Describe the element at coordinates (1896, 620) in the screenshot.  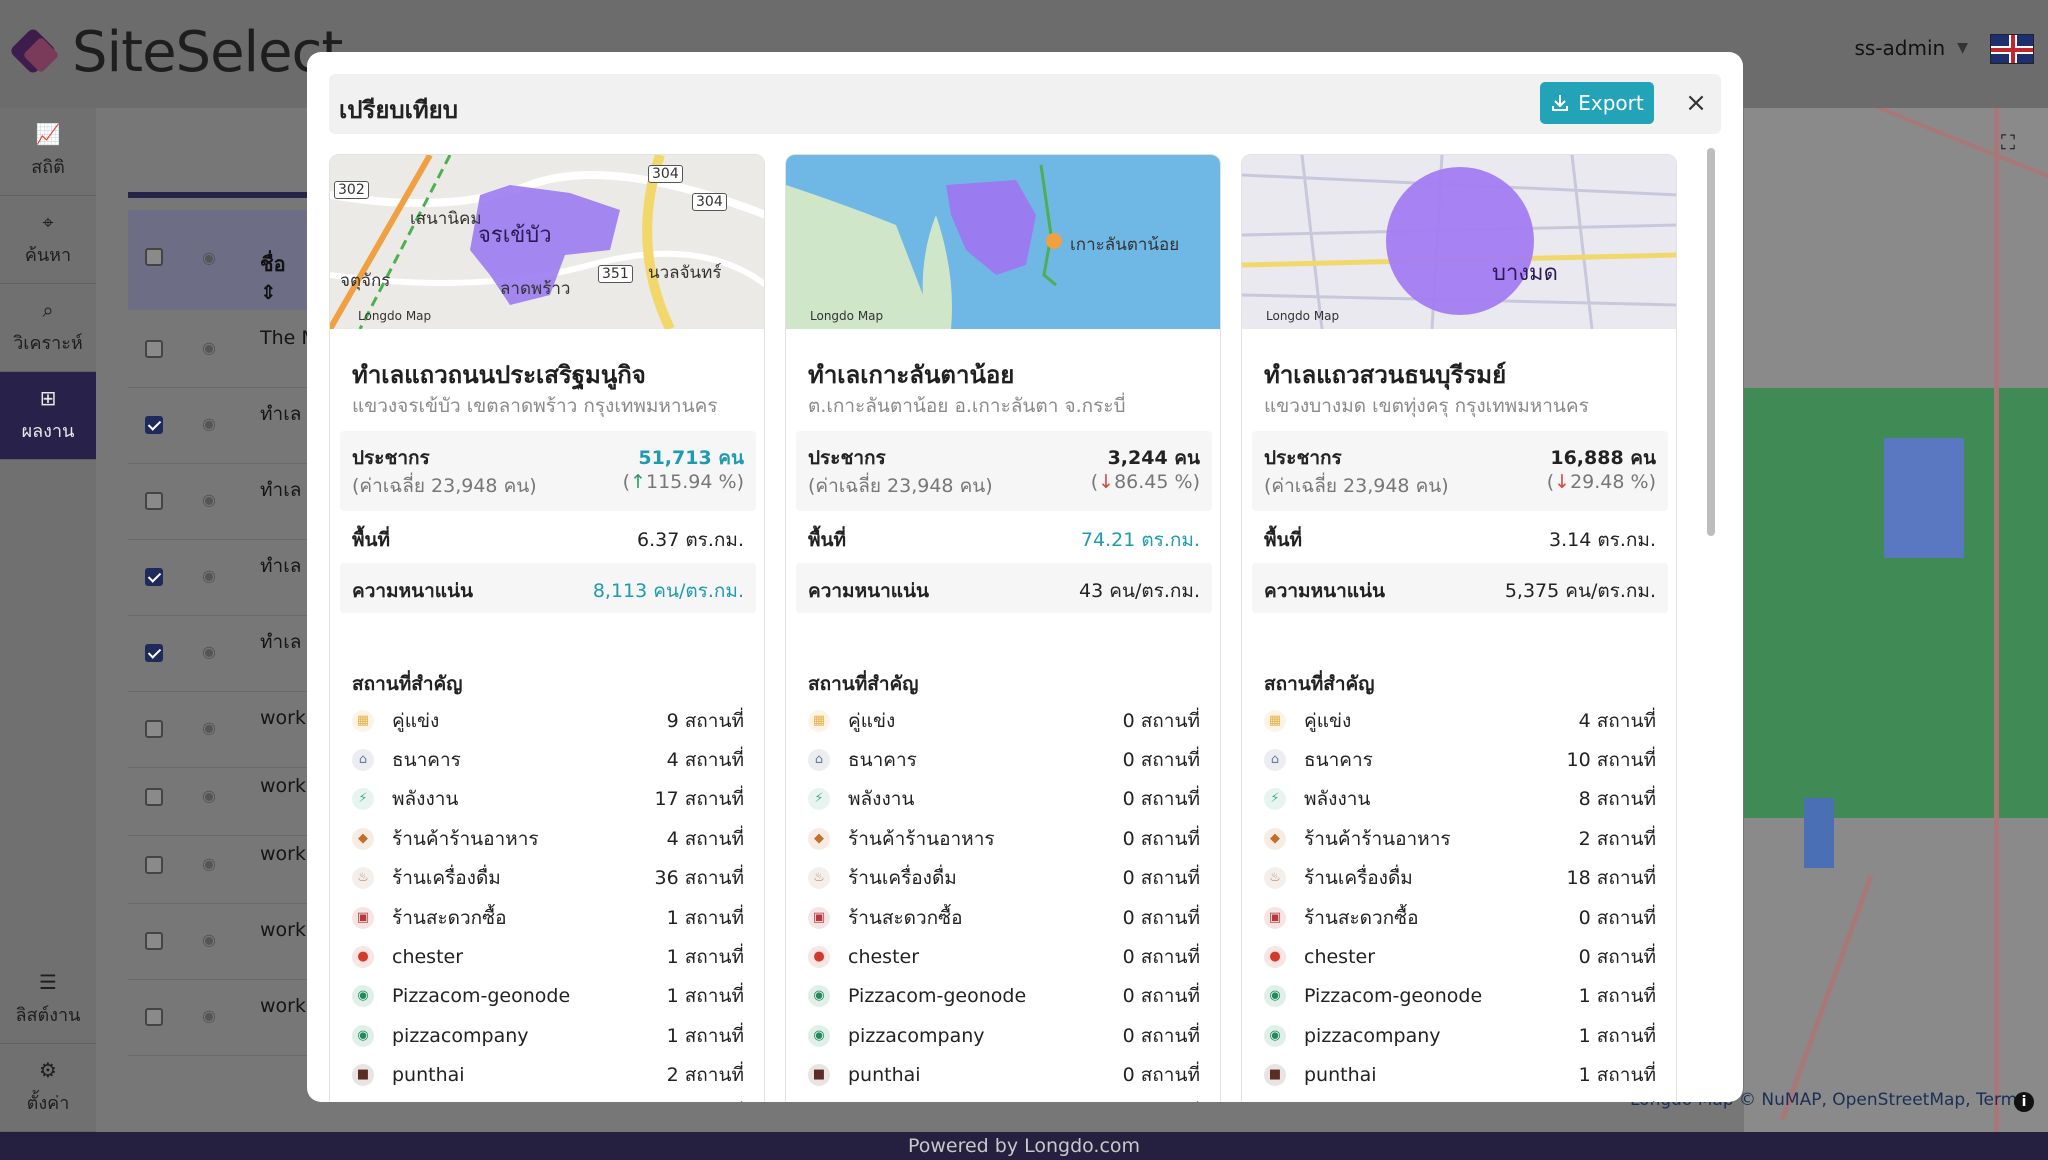
I see `background-map` at that location.